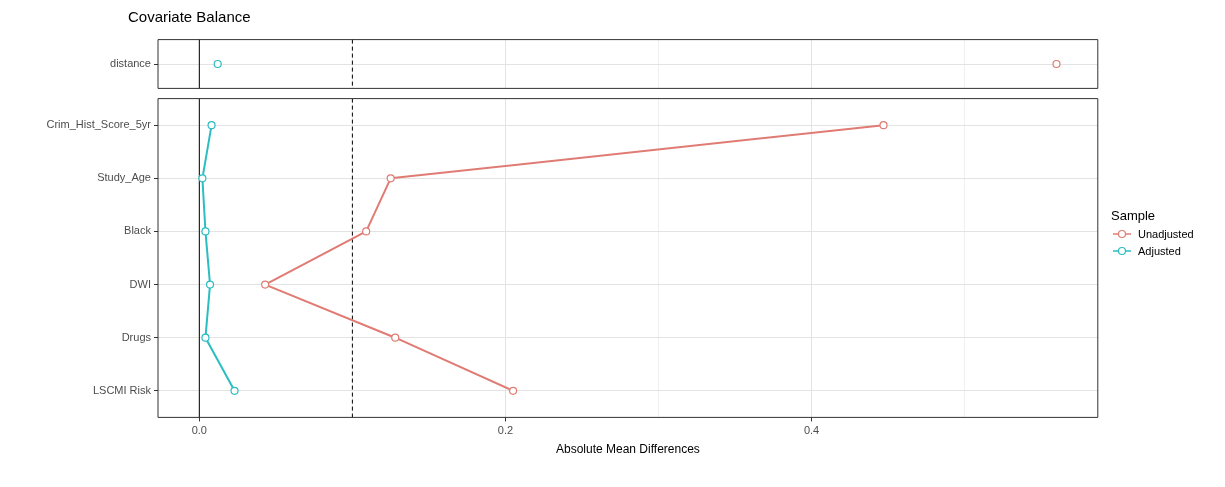  What do you see at coordinates (130, 63) in the screenshot?
I see `y-tick-label: distance` at bounding box center [130, 63].